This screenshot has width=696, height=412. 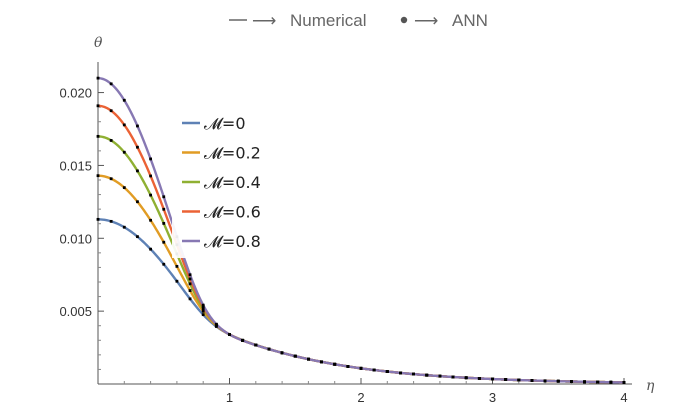 I want to click on x-tick-label: 4, so click(x=623, y=397).